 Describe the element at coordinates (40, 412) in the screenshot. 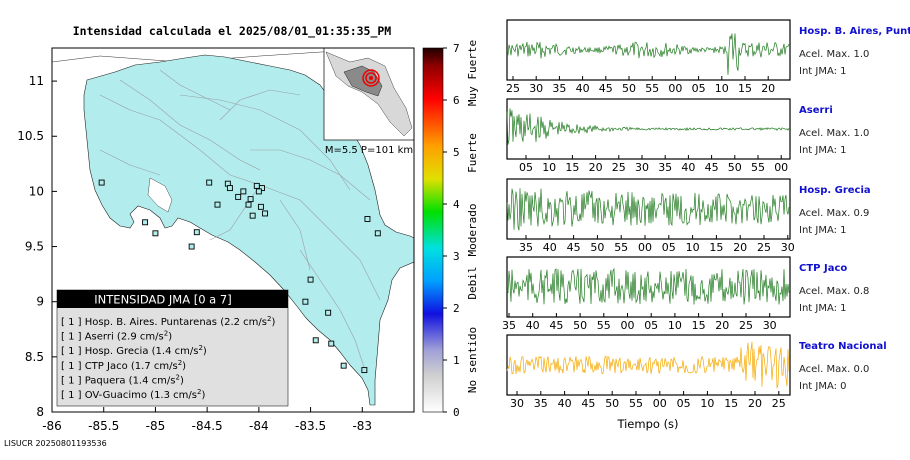

I see `map-y-tick-label: 8` at that location.